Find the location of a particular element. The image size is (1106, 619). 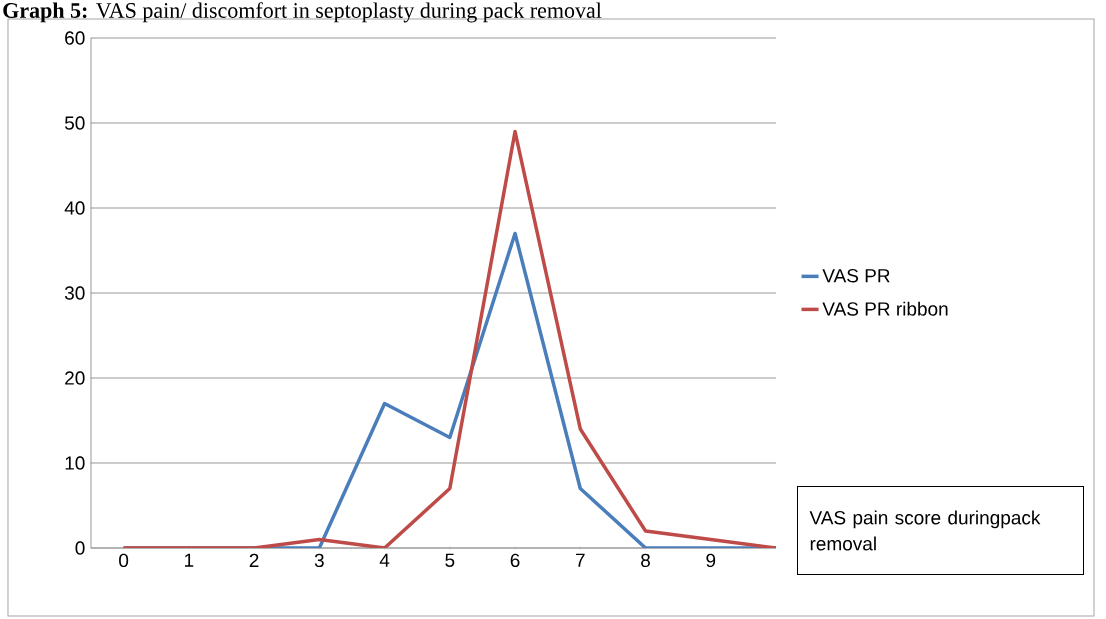

y-tick-label: 0 is located at coordinates (80, 548).